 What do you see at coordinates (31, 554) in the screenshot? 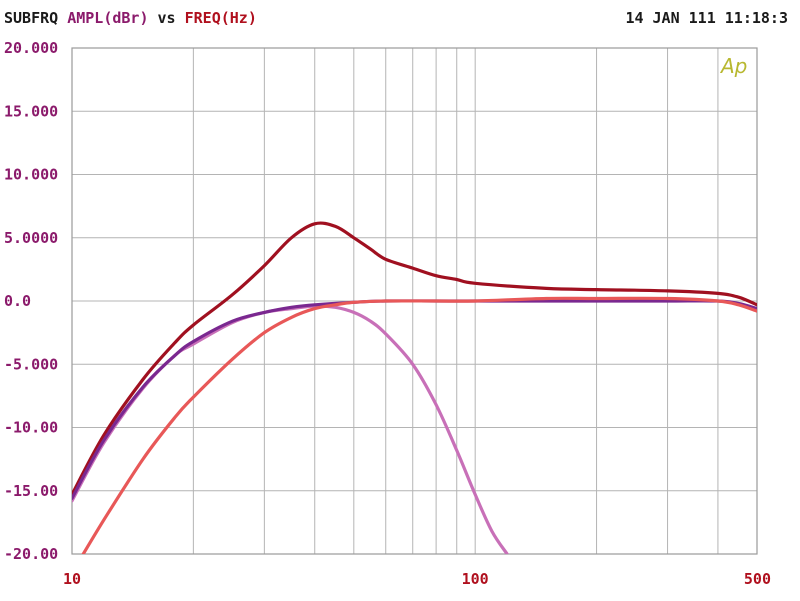
I see `y-tick-label: -20.00` at bounding box center [31, 554].